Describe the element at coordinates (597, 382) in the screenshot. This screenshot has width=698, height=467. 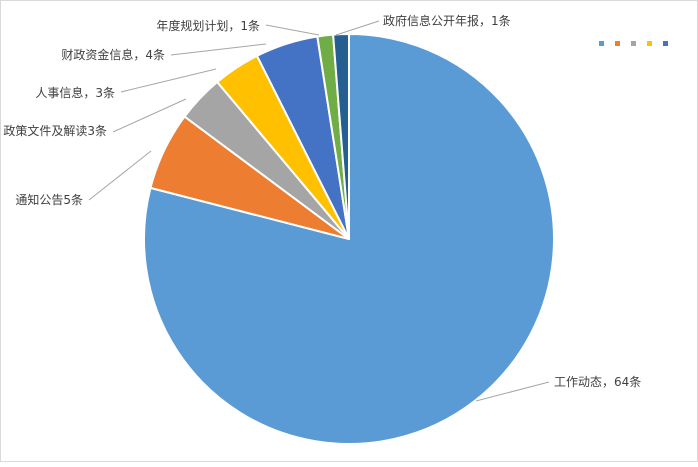
I see `data-label-0: 工作动态，64条` at that location.